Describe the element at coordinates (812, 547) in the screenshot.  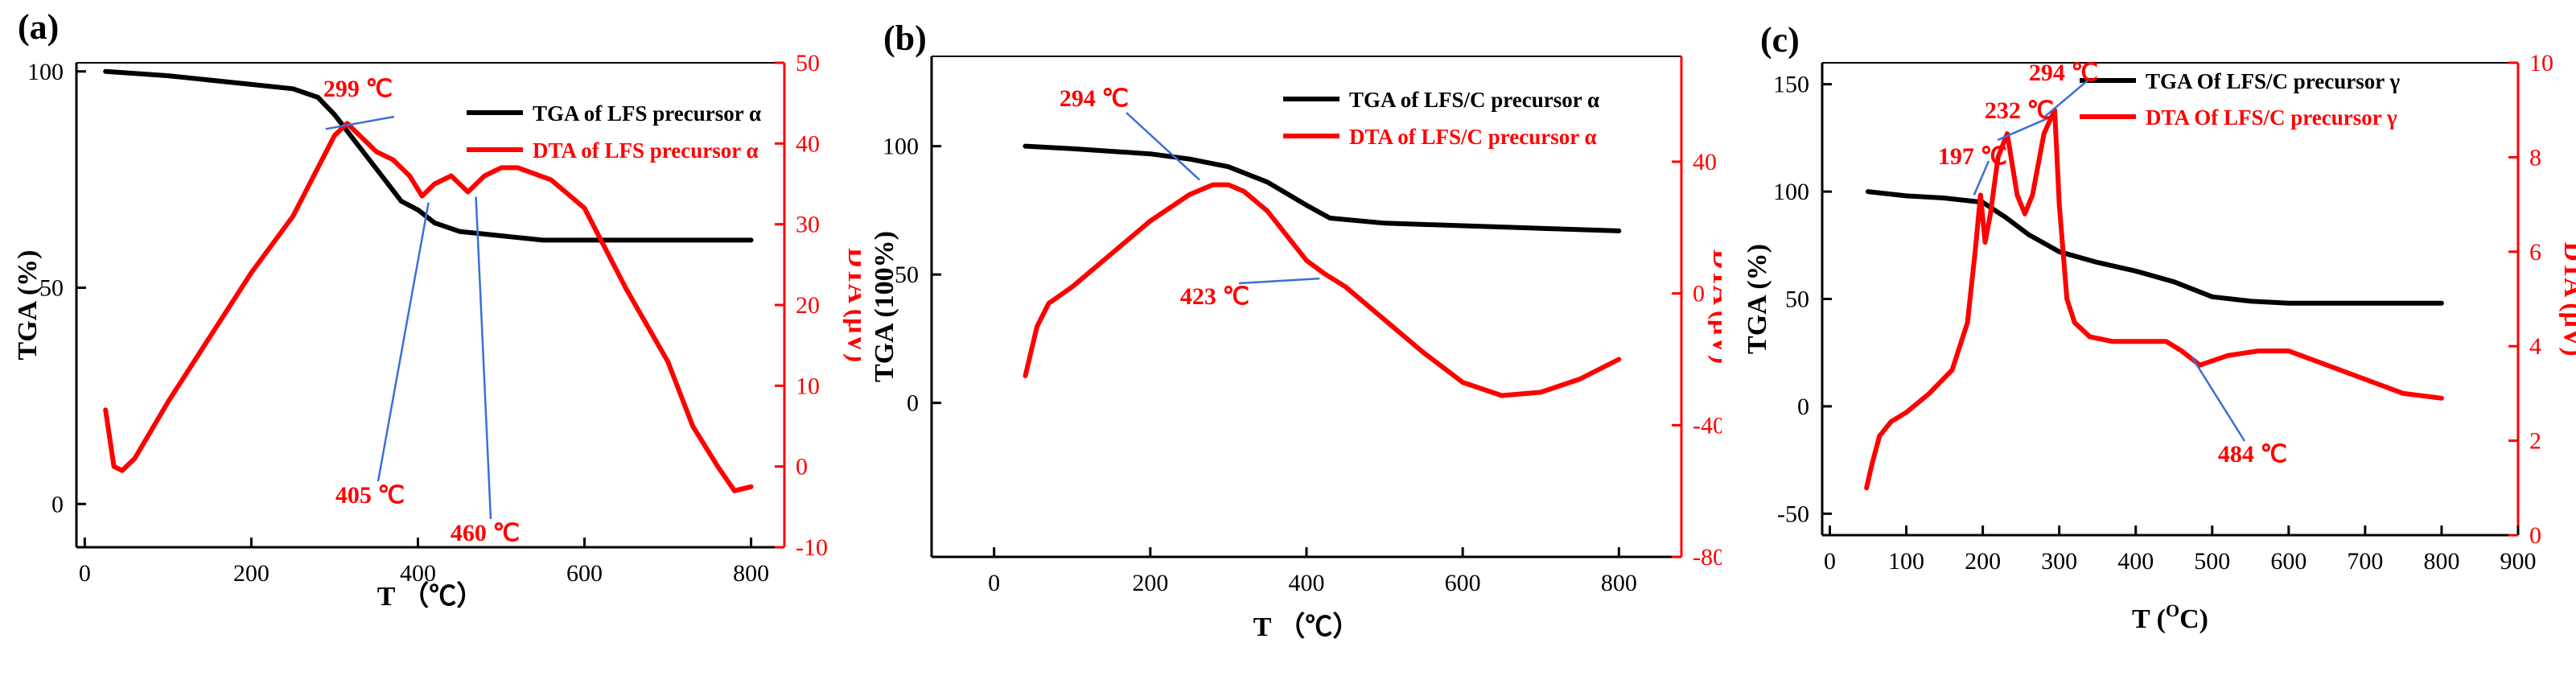
I see `y2-tick-label: -10` at that location.